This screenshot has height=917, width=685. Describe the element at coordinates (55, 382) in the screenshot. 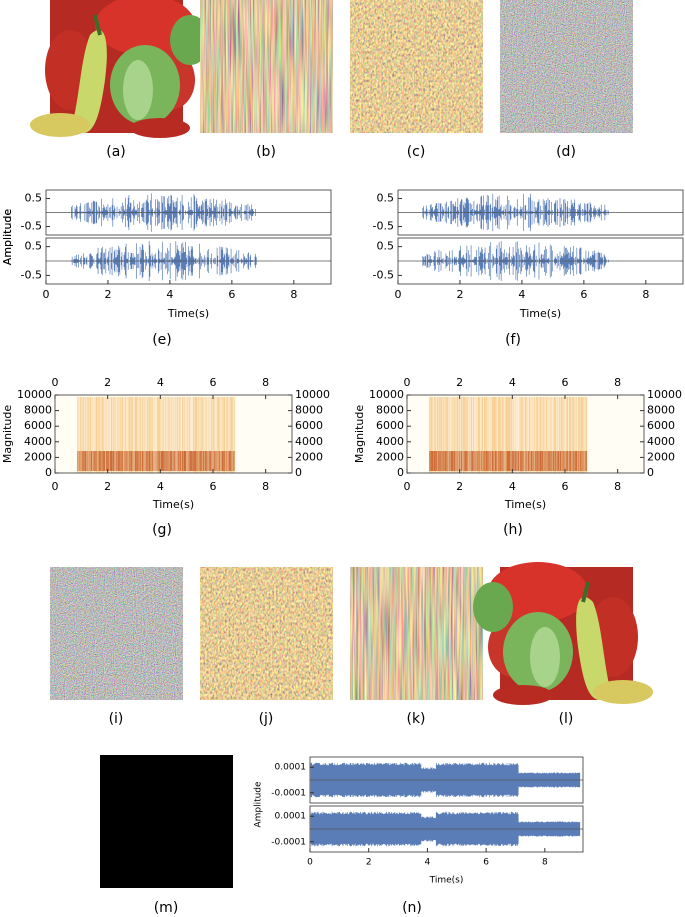

I see `x-tick-label-top: 0` at that location.